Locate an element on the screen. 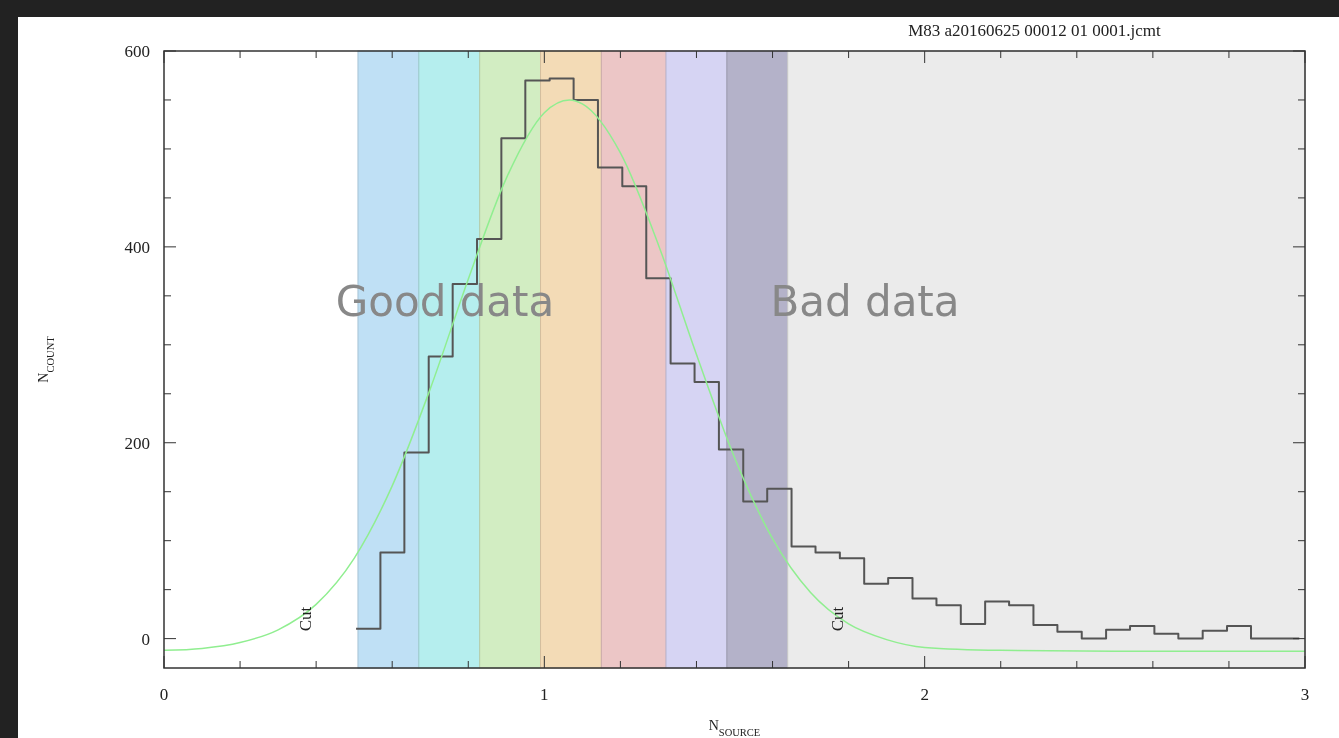 The width and height of the screenshot is (1339, 738). x-tick-label: 0 is located at coordinates (164, 694).